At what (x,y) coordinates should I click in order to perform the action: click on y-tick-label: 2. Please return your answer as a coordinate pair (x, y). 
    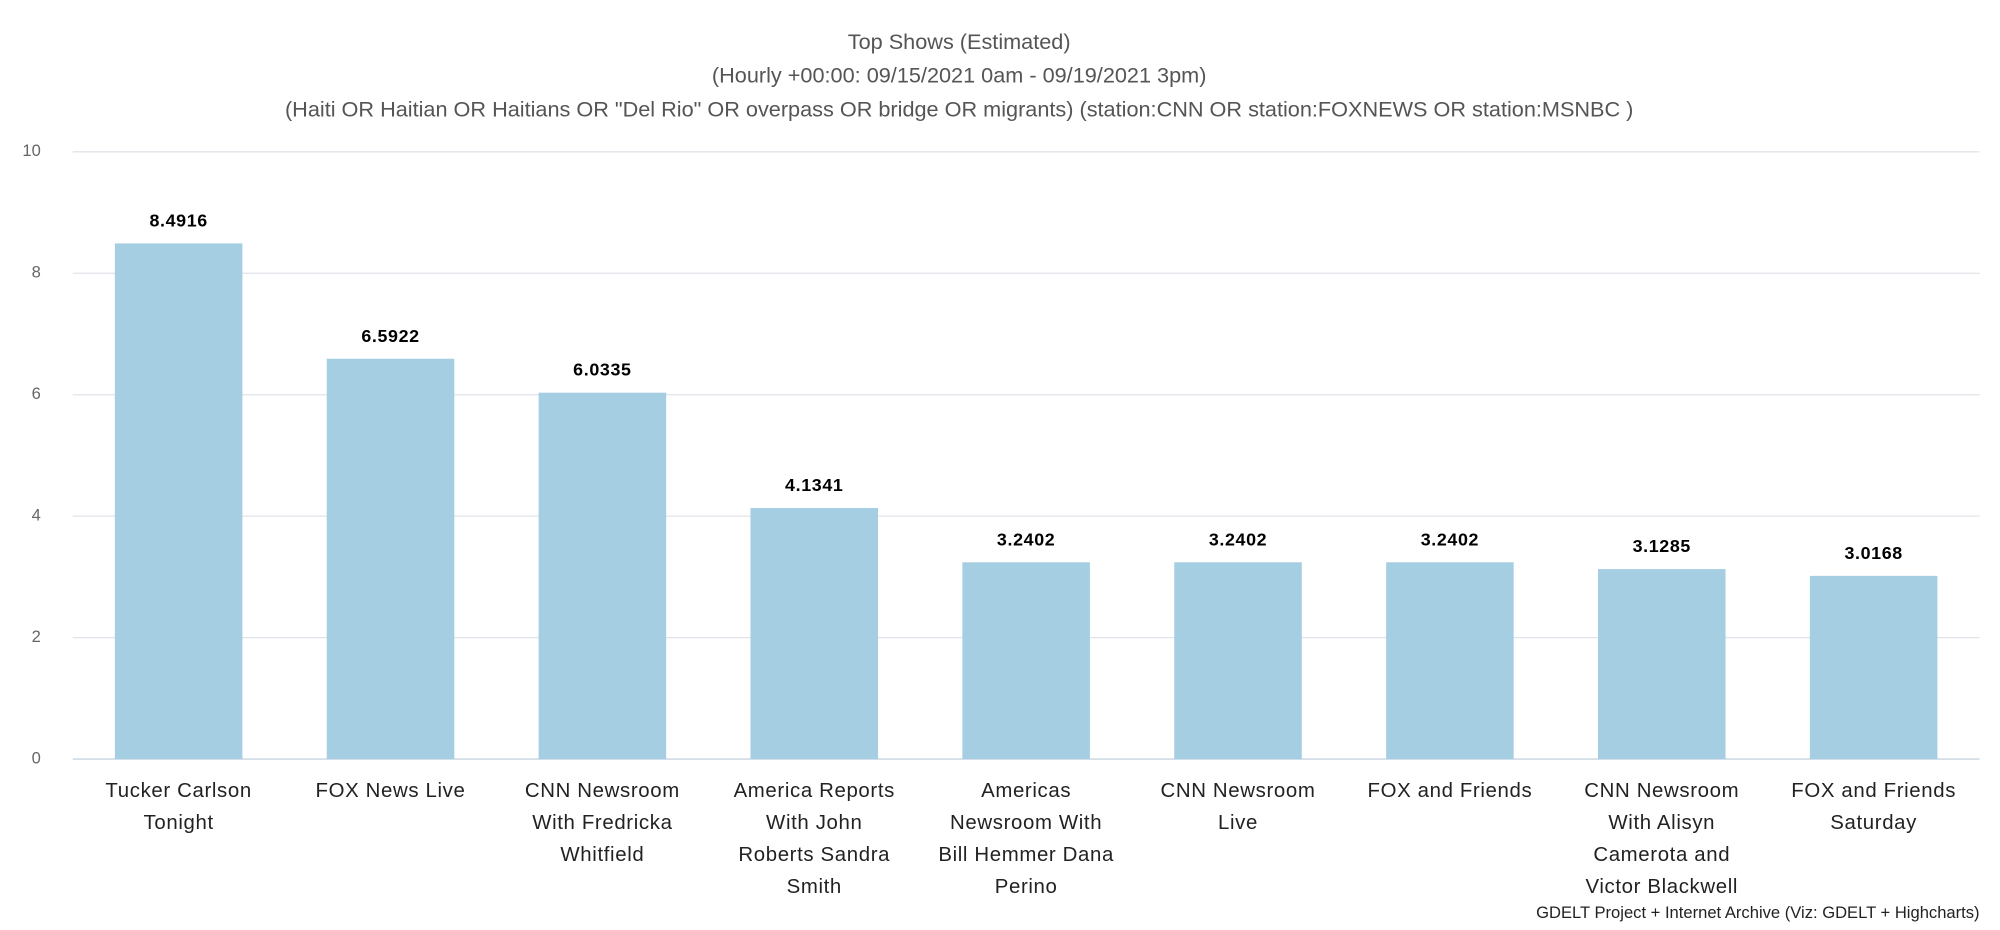
    Looking at the image, I should click on (36, 636).